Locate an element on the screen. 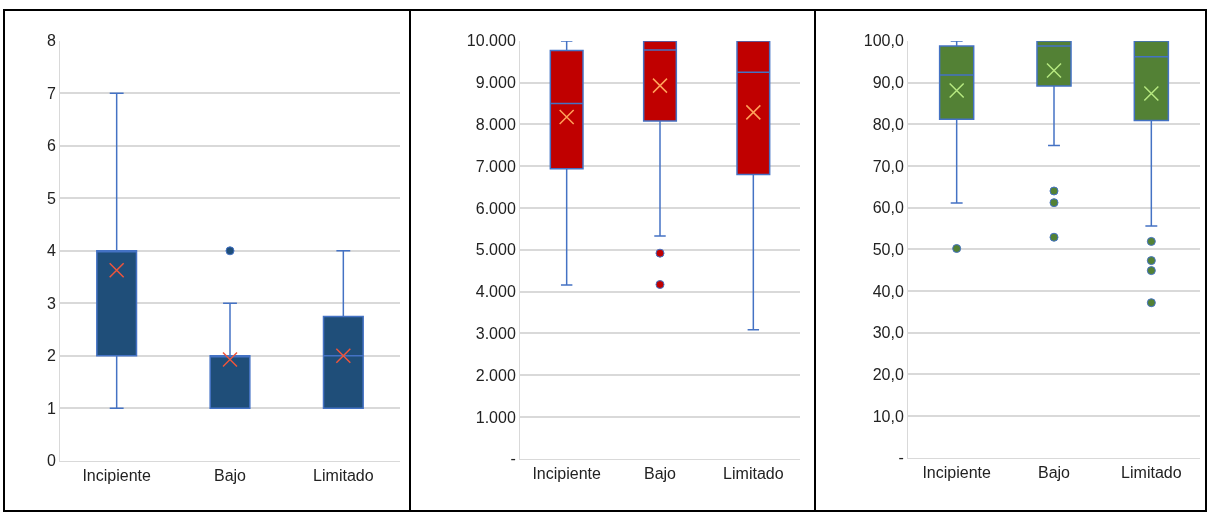  y-tick-label: 7.000 is located at coordinates (495, 166).